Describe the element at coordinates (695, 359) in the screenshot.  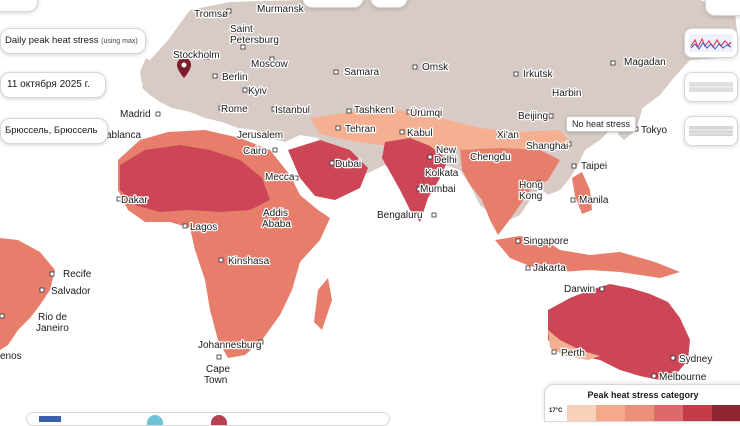
I see `city-label-sydney: Sydney` at that location.